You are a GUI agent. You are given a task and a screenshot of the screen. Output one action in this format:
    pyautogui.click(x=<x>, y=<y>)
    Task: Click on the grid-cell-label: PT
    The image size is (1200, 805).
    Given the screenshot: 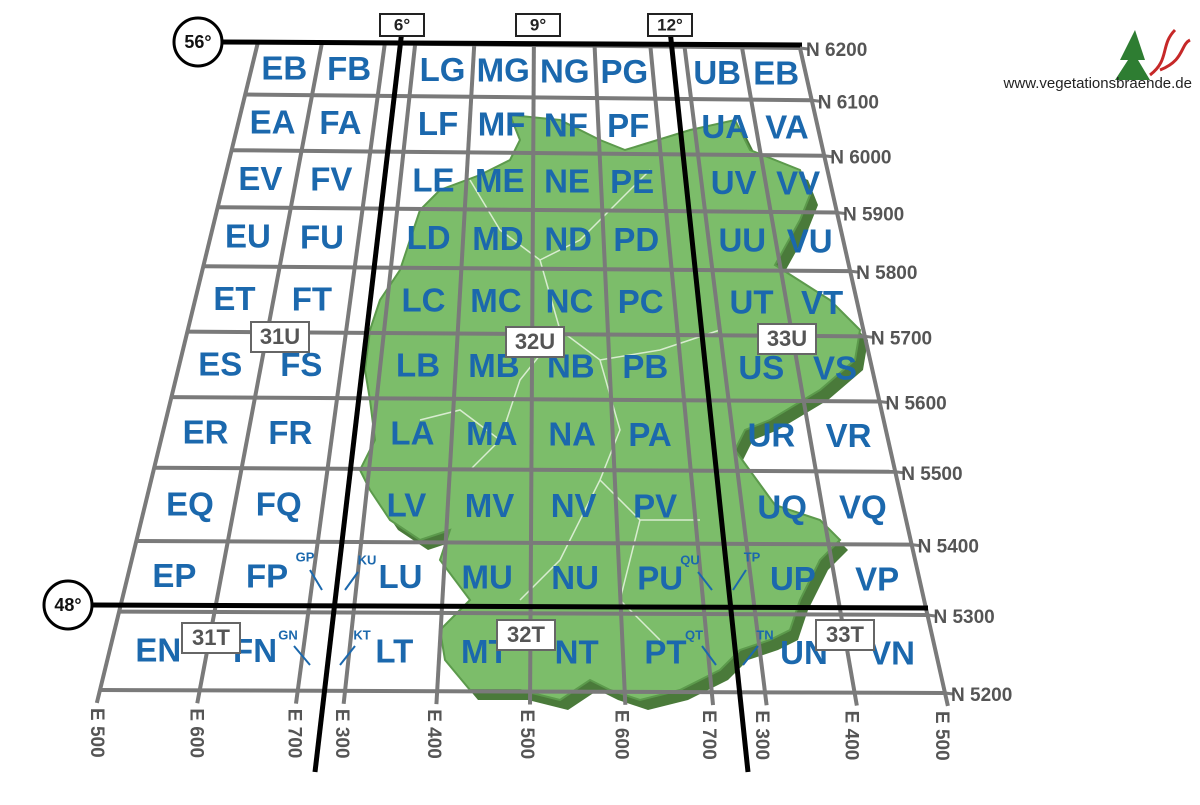 What is the action you would take?
    pyautogui.click(x=665, y=652)
    